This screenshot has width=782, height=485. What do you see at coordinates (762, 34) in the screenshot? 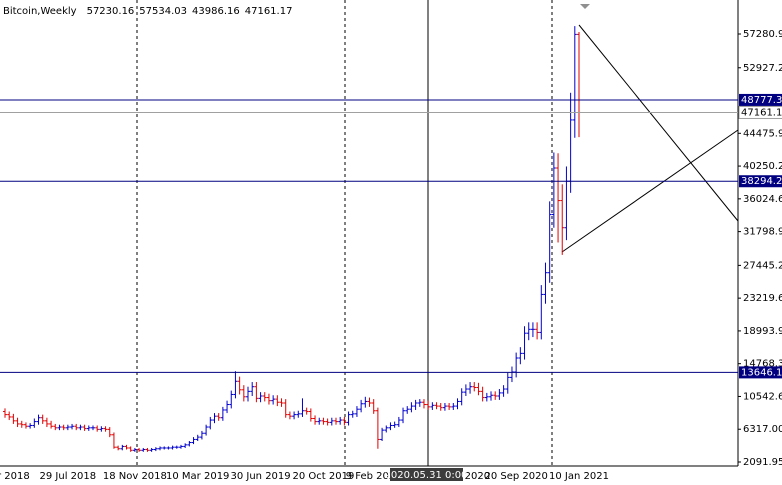
I see `y-tick-label: 57280.90` at bounding box center [762, 34].